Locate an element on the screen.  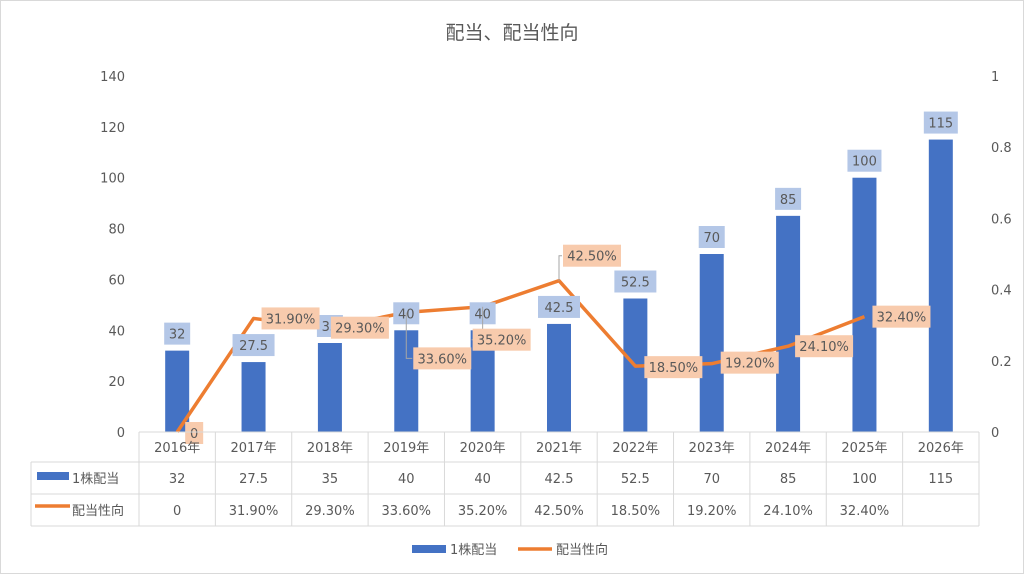
y-left-tick-label: 80 is located at coordinates (116, 230).